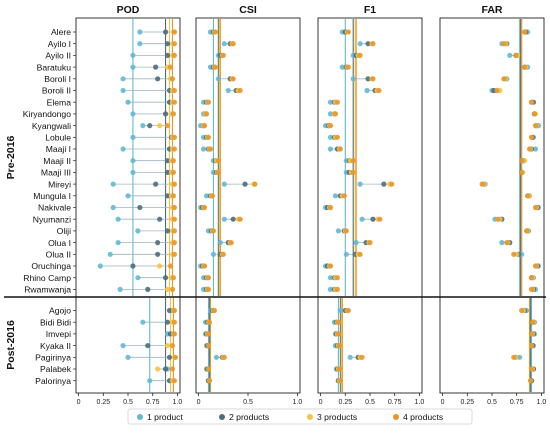  Describe the element at coordinates (340, 310) in the screenshot. I see `dot-agojo-f1-1-product` at that location.